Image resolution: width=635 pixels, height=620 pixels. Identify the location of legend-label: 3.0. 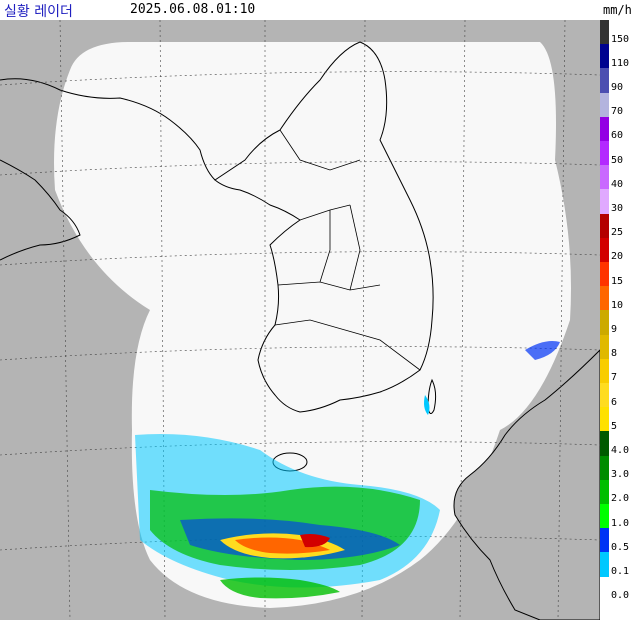
(620, 475).